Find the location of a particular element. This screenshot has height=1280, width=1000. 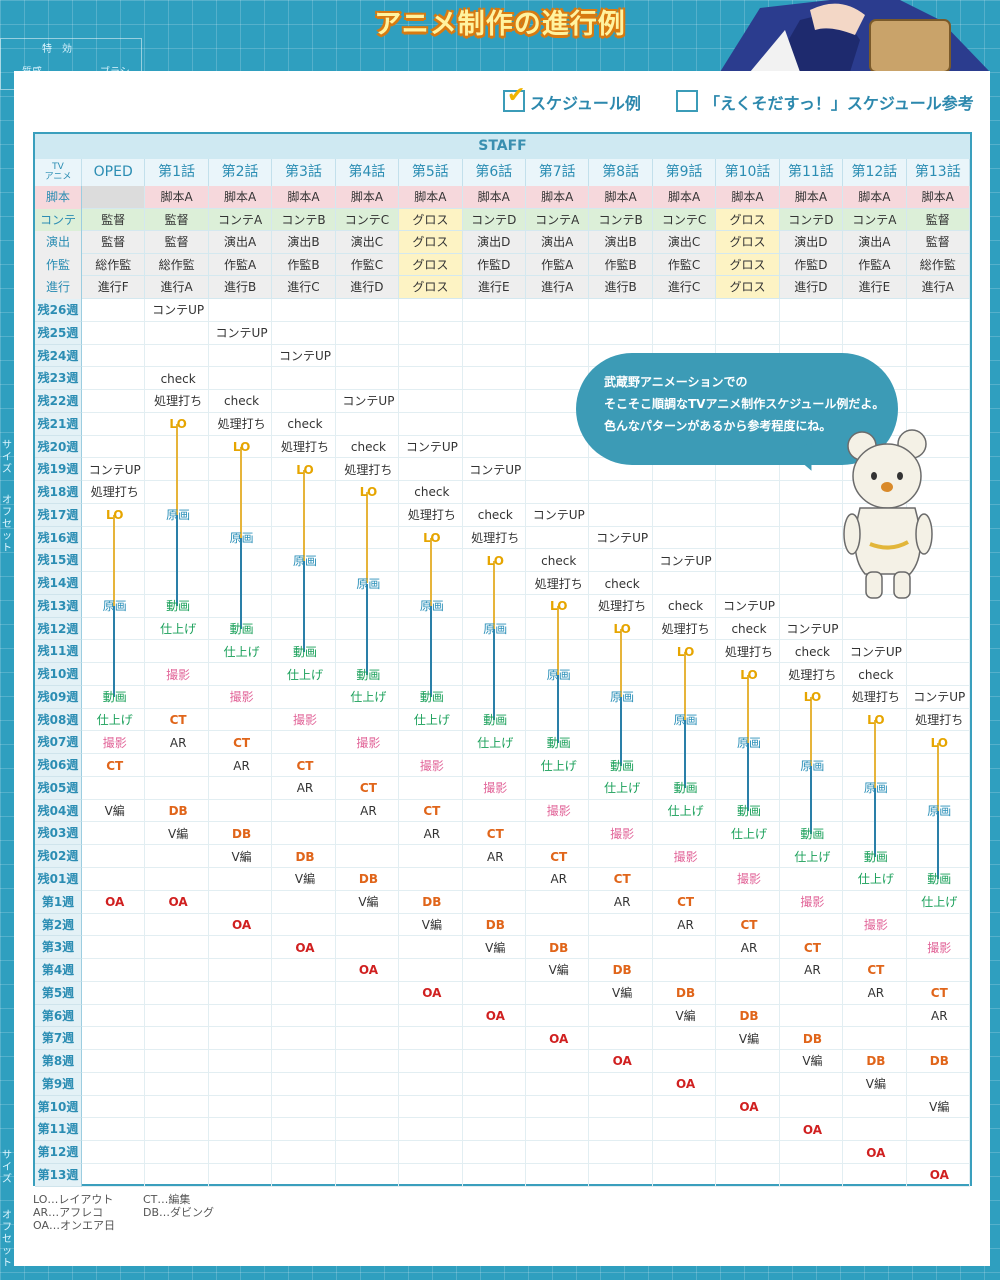

staff-cell: 作監D is located at coordinates (494, 265).